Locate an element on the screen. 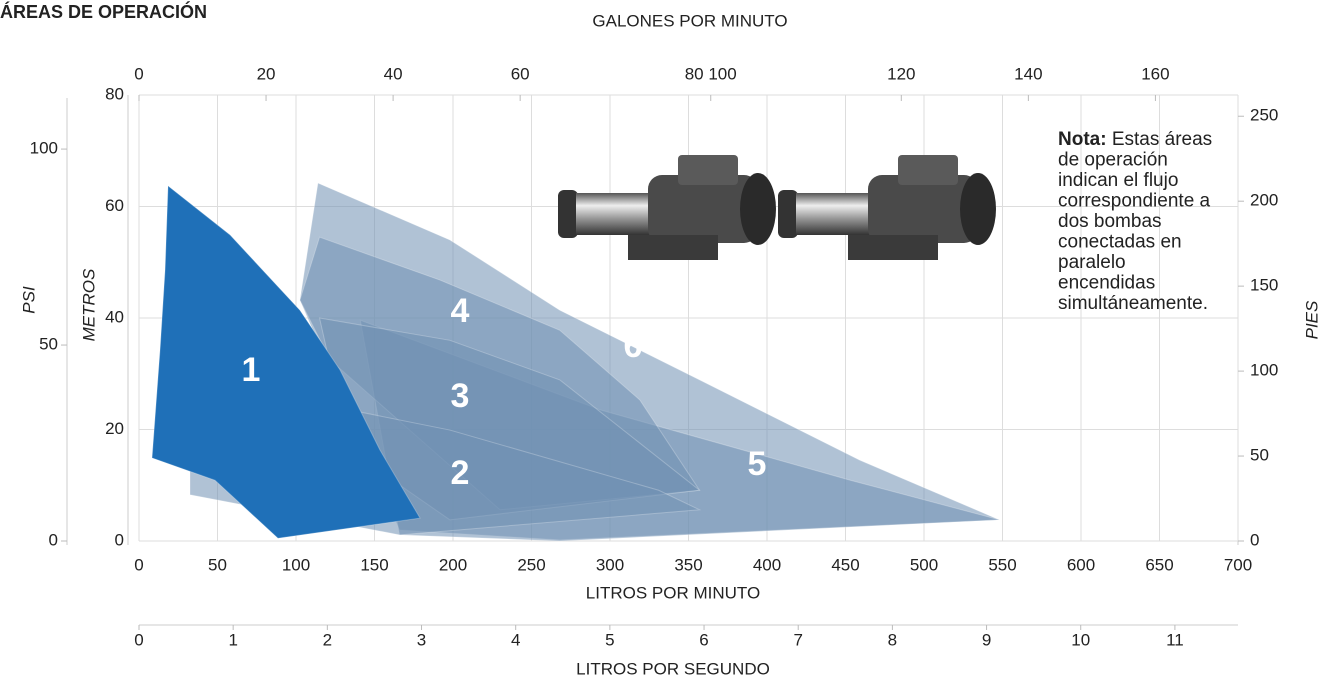 This screenshot has height=682, width=1326. x2-tick-label: 20 is located at coordinates (266, 73).